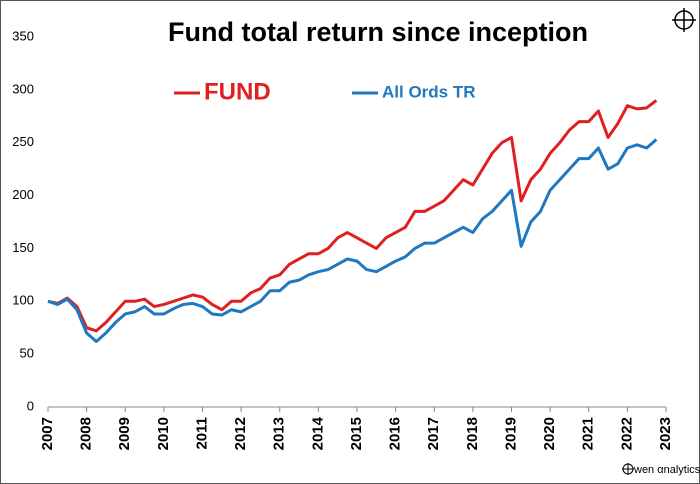  I want to click on x-tick-label: 2011, so click(201, 433).